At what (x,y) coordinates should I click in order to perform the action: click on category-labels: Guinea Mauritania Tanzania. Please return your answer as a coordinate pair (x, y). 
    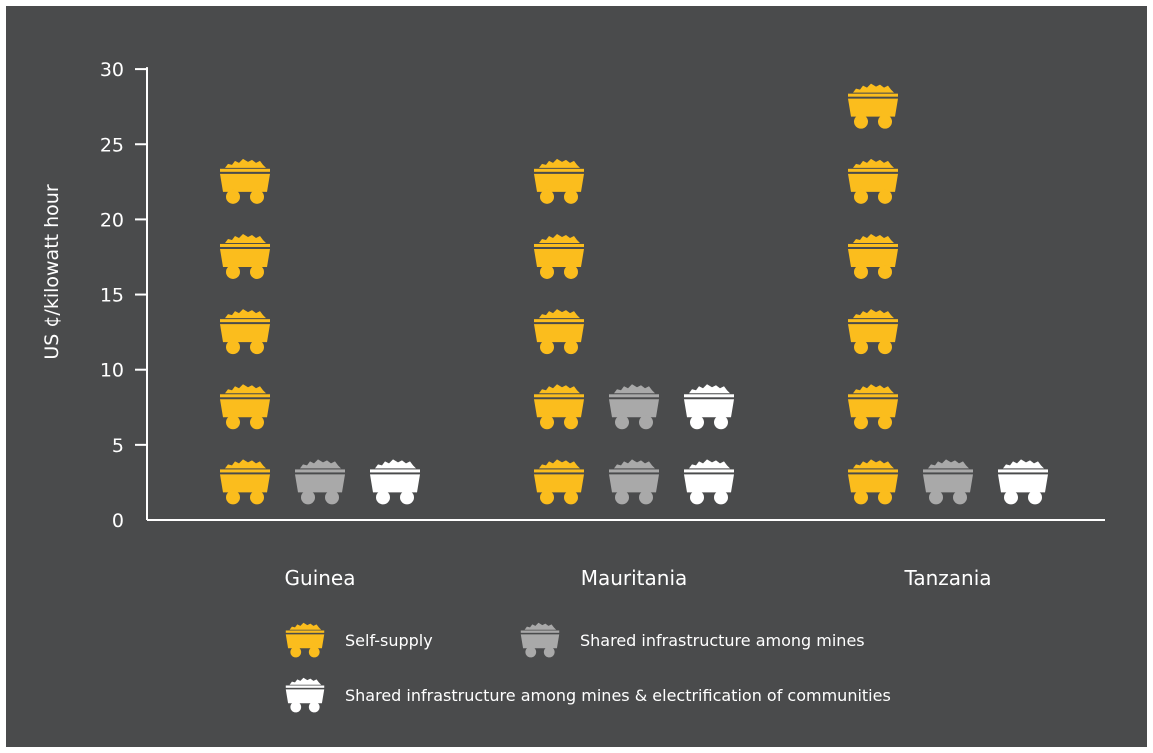
    Looking at the image, I should click on (638, 578).